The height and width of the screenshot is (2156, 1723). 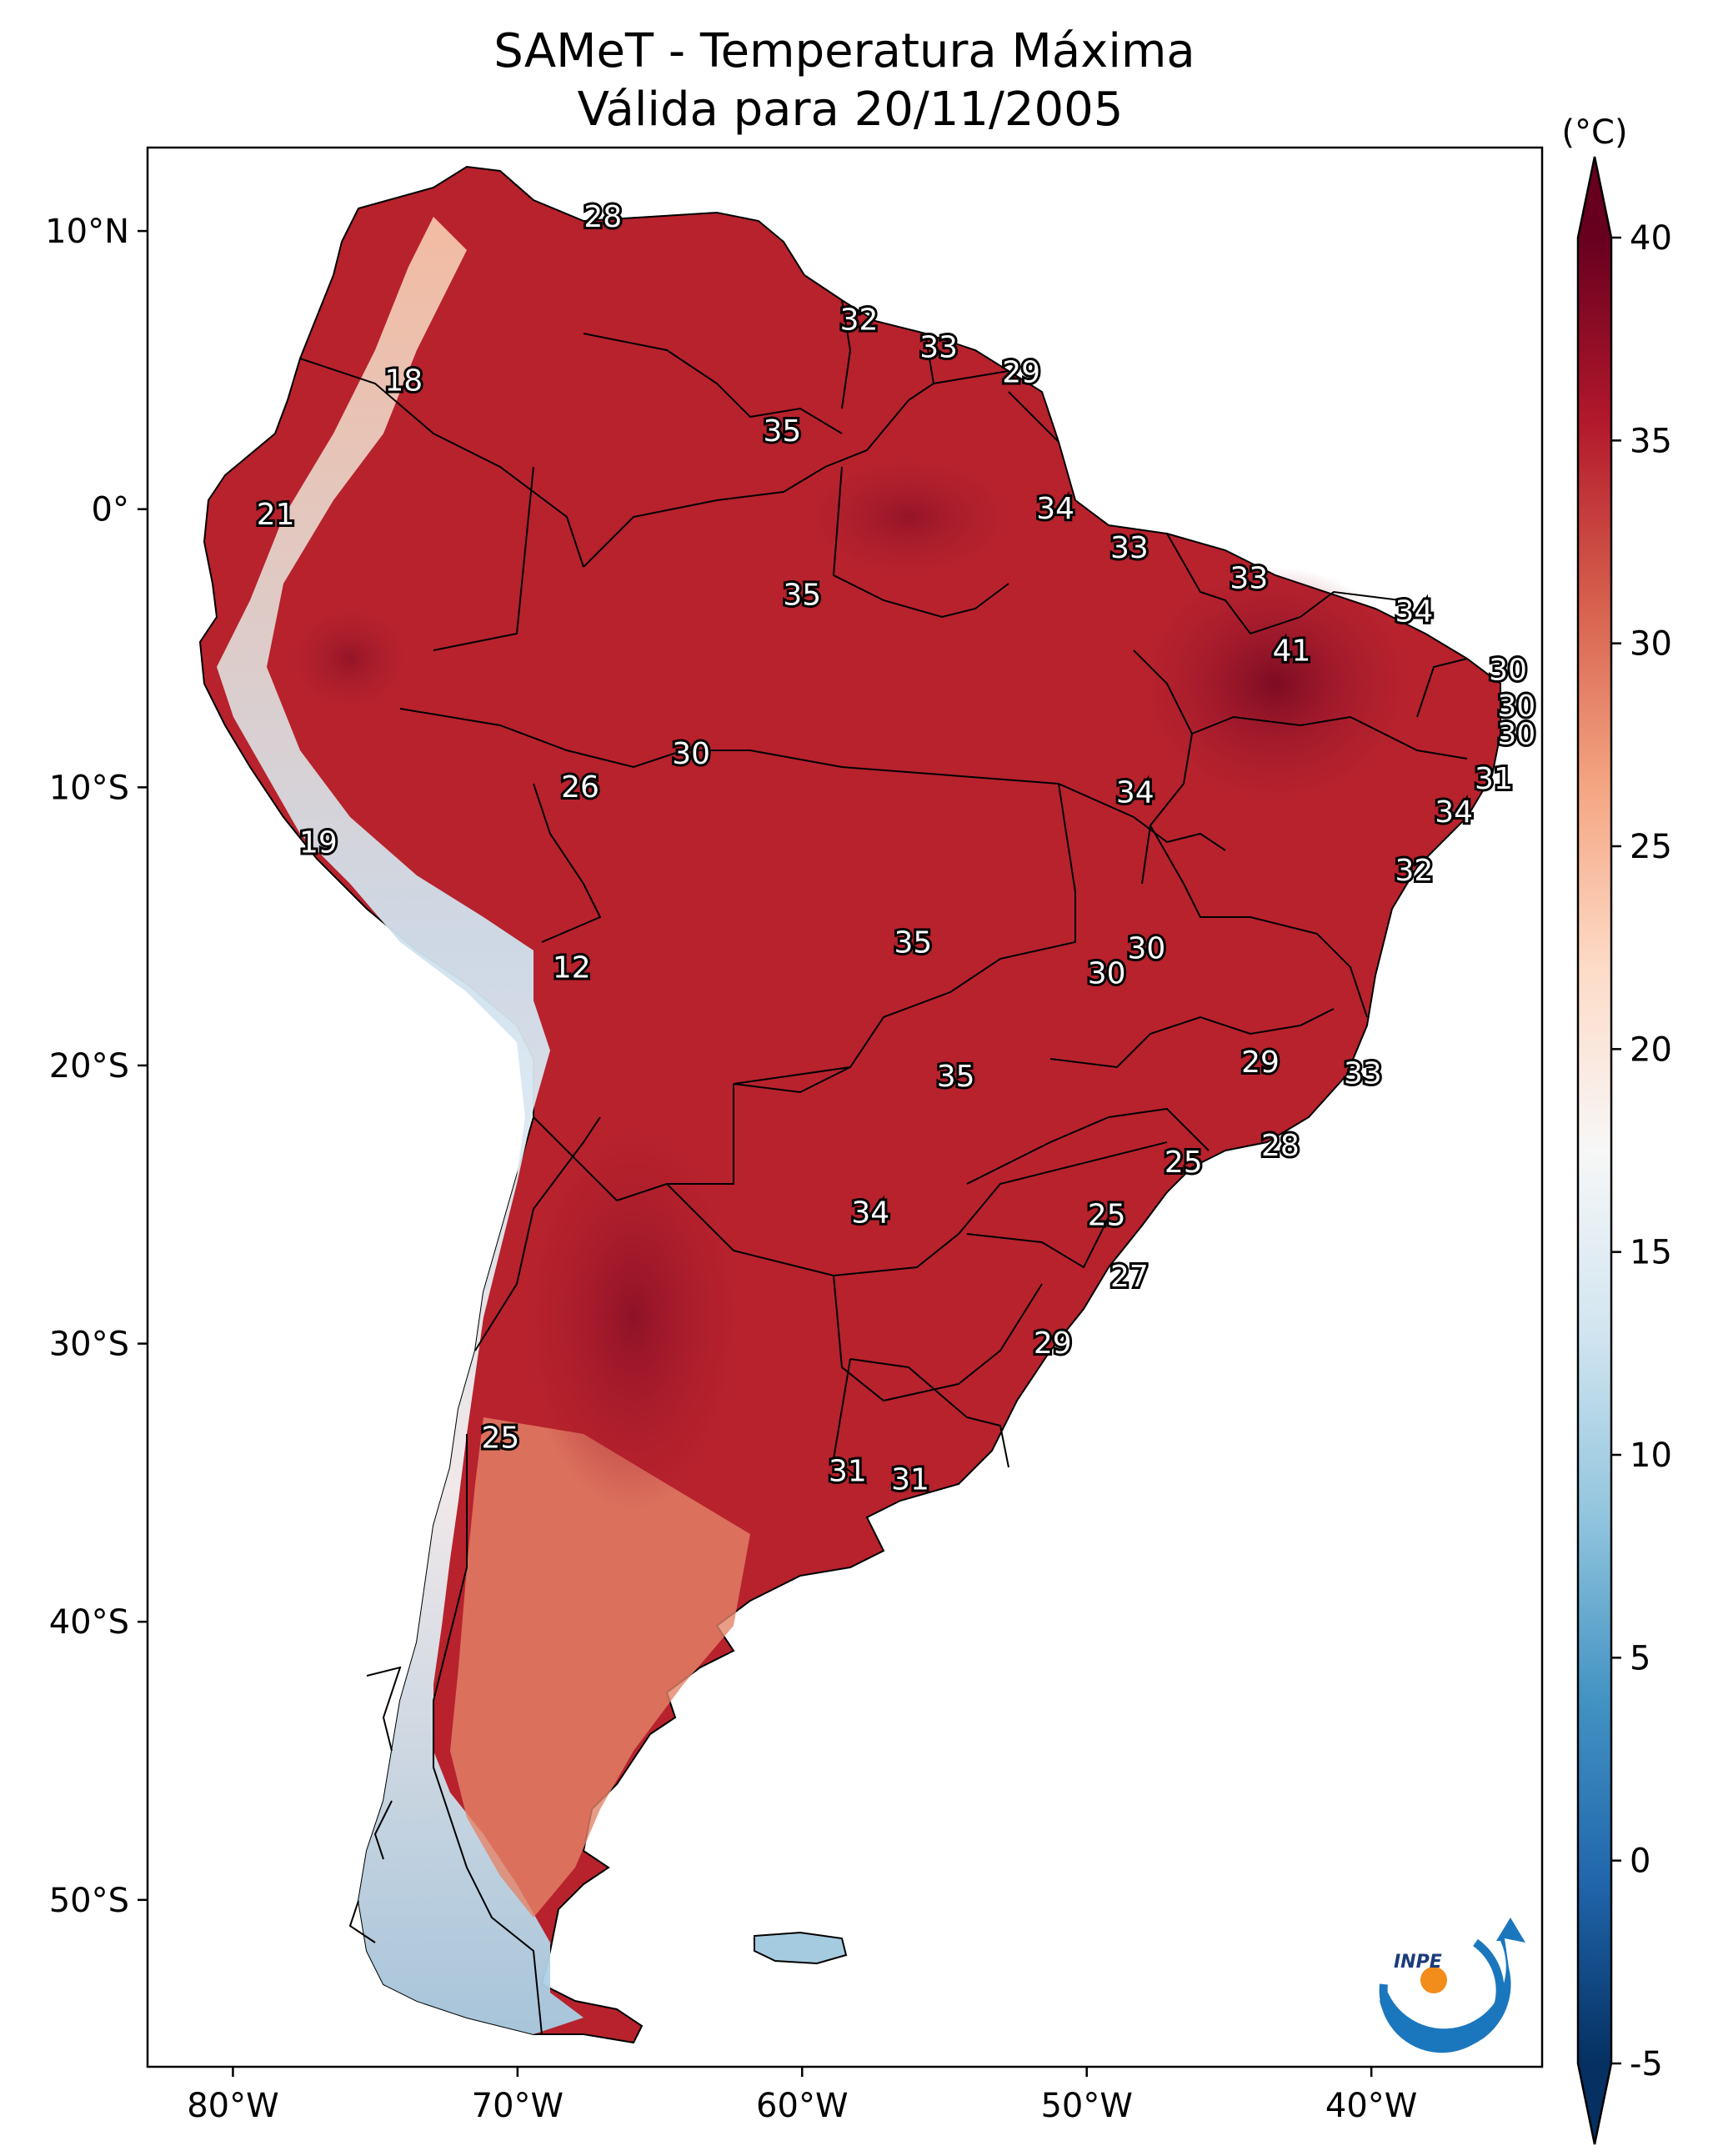 I want to click on lat-tick-label: 0°, so click(x=110, y=510).